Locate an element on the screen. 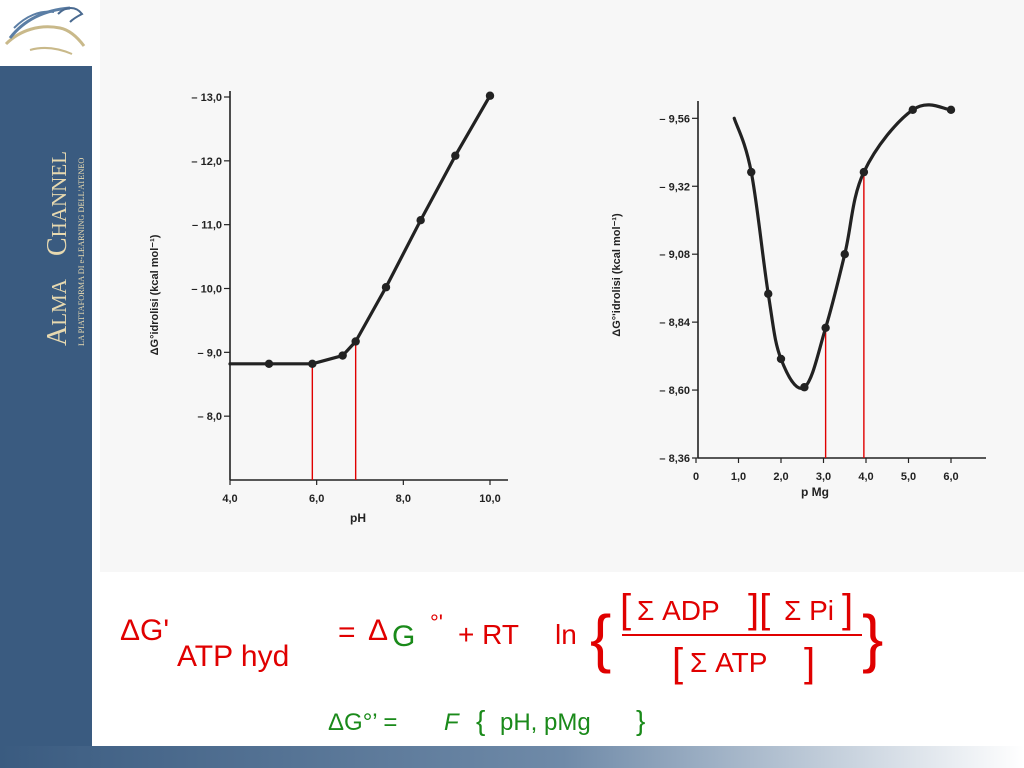  x-tick-label: 1,0 is located at coordinates (738, 477).